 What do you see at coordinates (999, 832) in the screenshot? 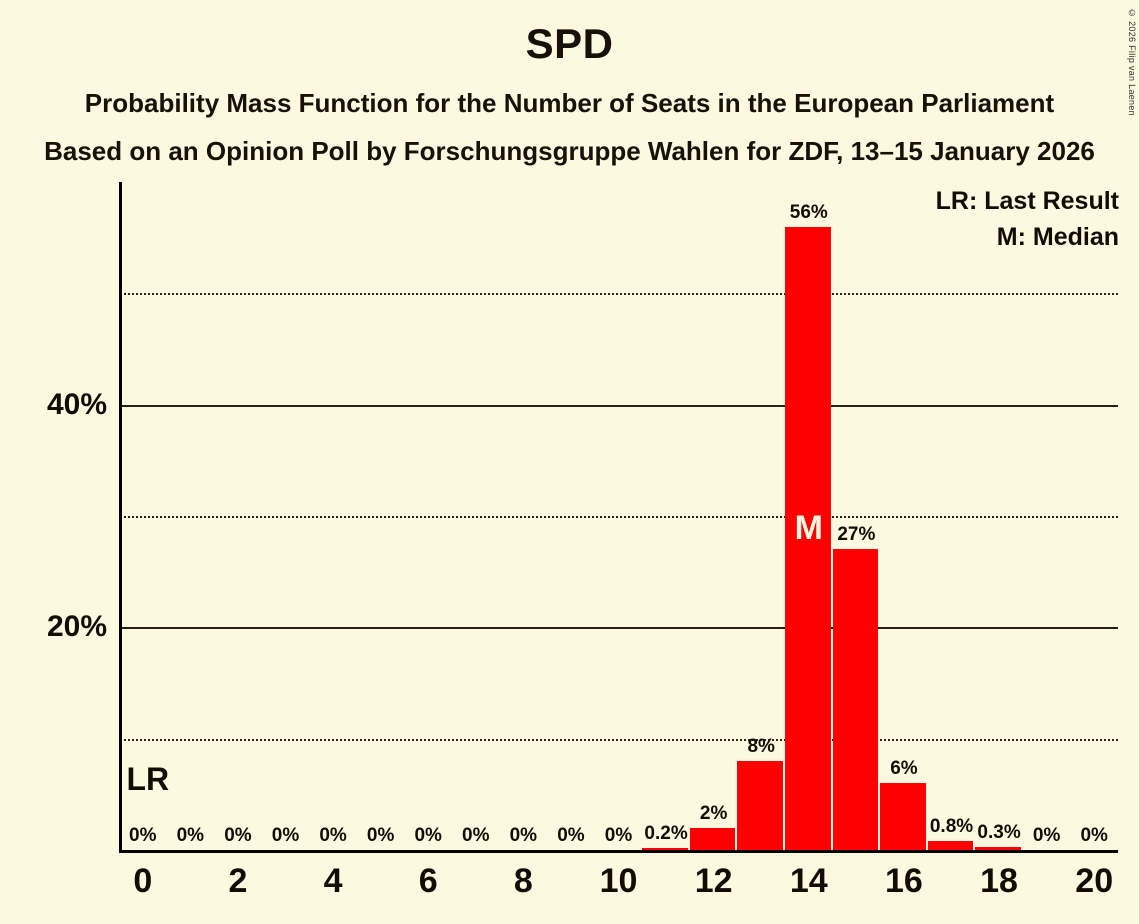
I see `bar-value-label-18: 0.3%` at bounding box center [999, 832].